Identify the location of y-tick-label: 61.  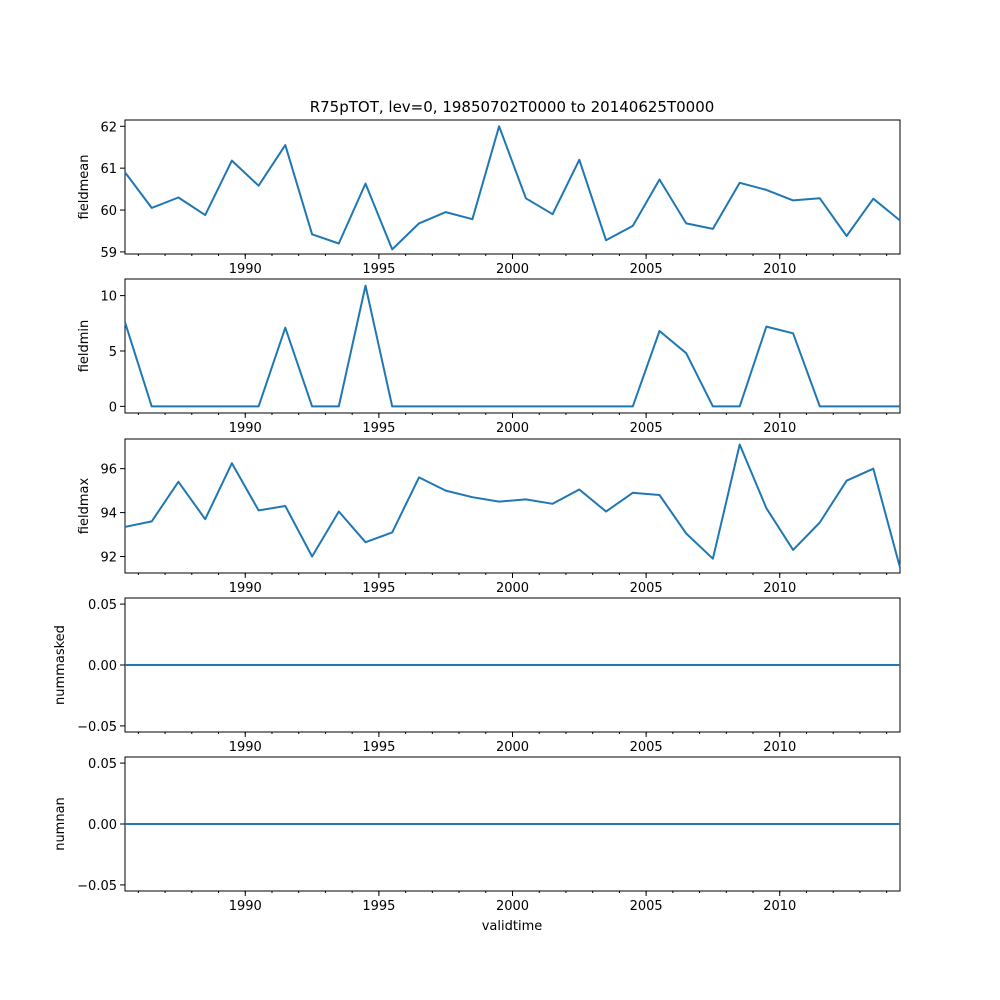
(108, 169).